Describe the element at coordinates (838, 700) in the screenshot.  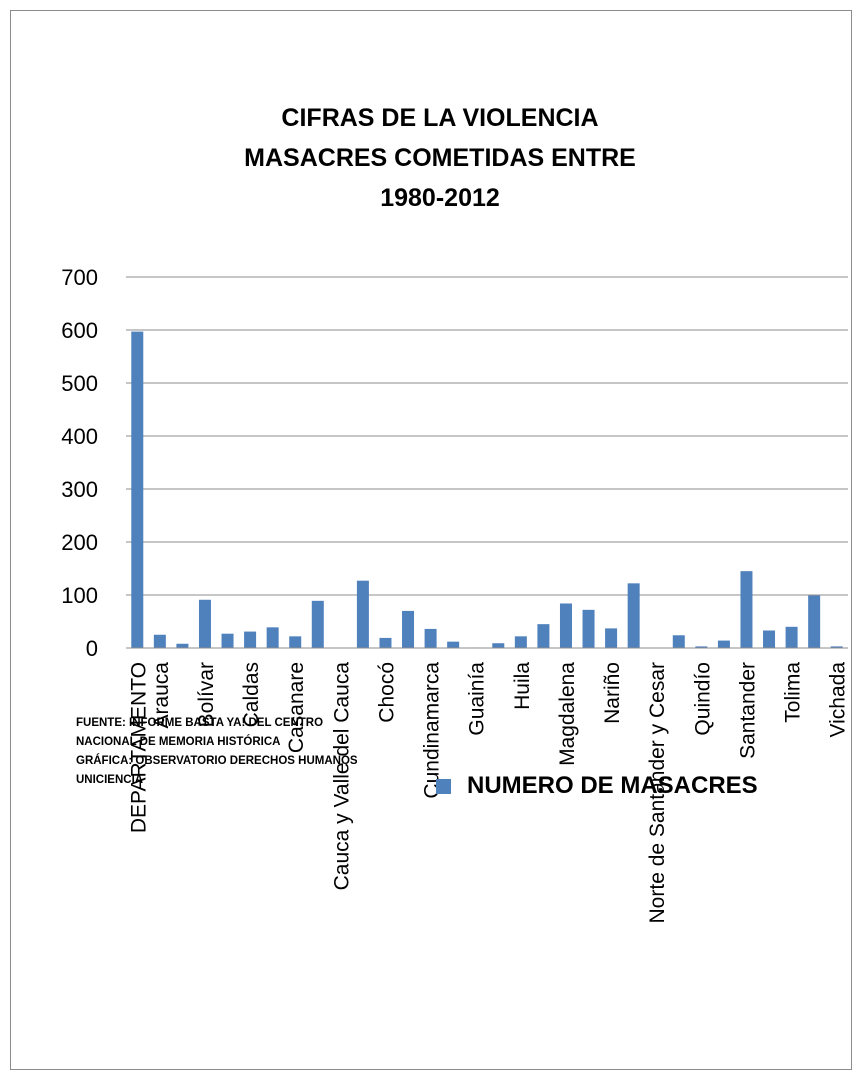
I see `x-tick-label: Vichada` at that location.